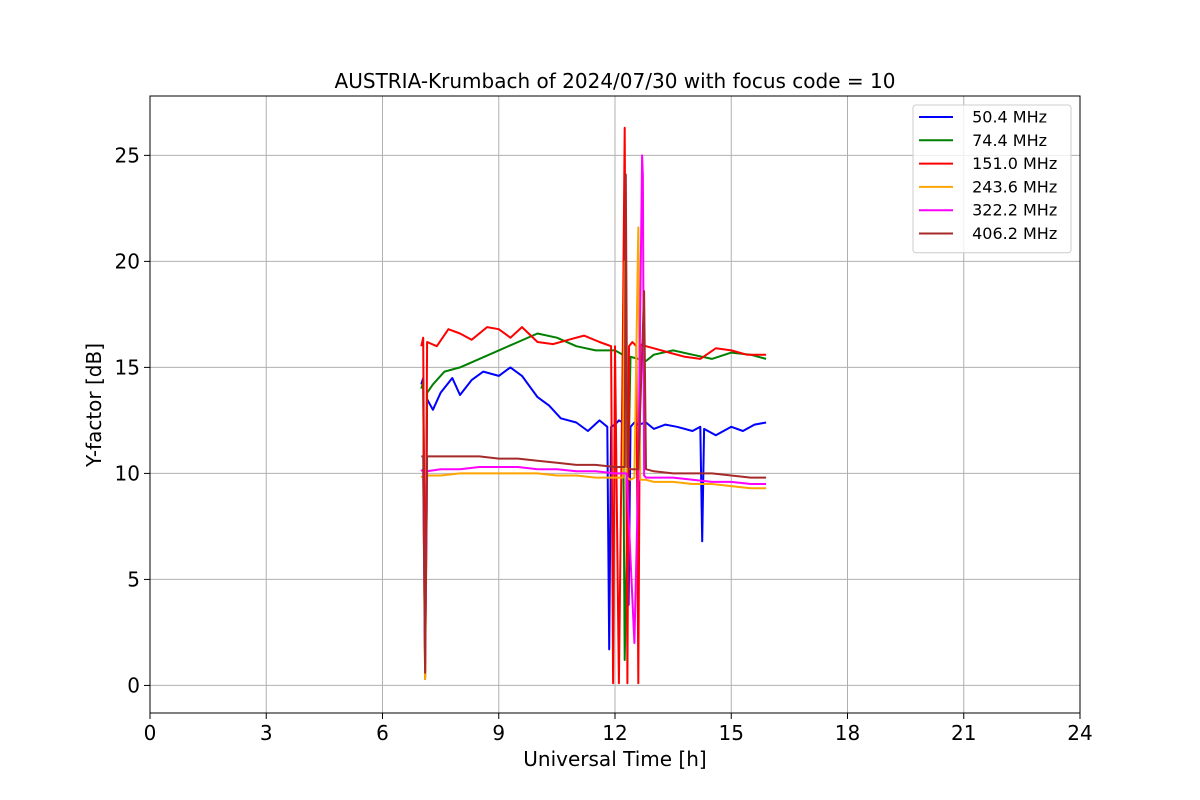 Image resolution: width=1200 pixels, height=800 pixels. What do you see at coordinates (382, 733) in the screenshot?
I see `x-tick-label: 6` at bounding box center [382, 733].